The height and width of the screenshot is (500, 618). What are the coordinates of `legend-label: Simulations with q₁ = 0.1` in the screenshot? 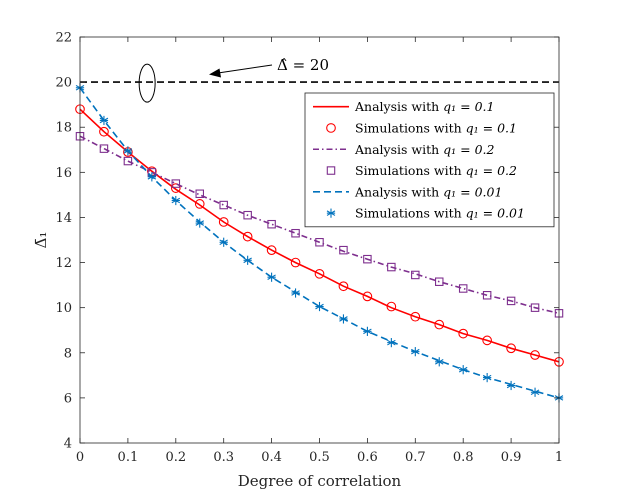 It's located at (436, 127).